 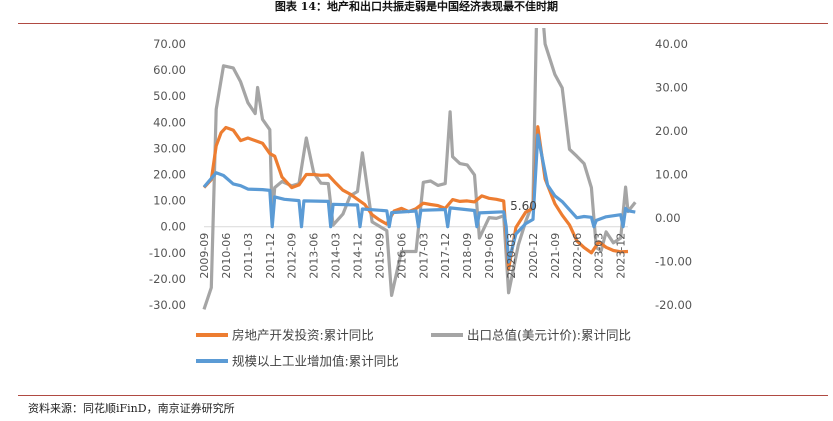 I want to click on x-tick-label: 2020-03, so click(x=511, y=256).